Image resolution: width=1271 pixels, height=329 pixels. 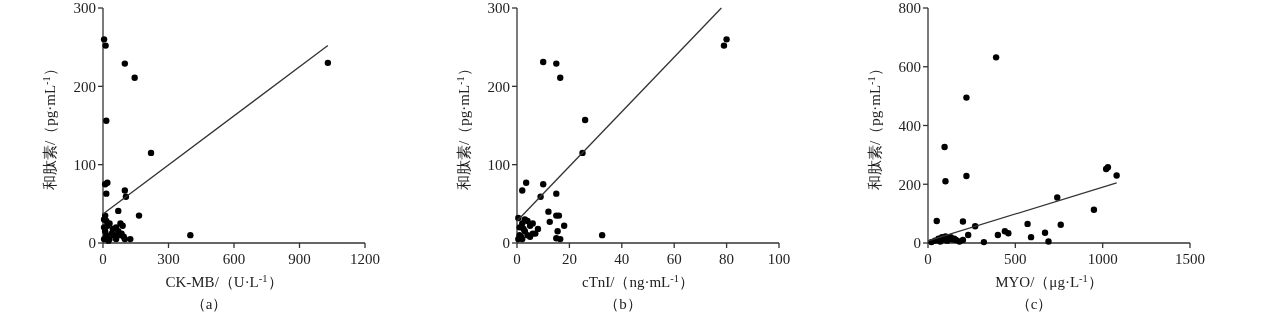 What do you see at coordinates (1034, 304) in the screenshot?
I see `text: （c）` at bounding box center [1034, 304].